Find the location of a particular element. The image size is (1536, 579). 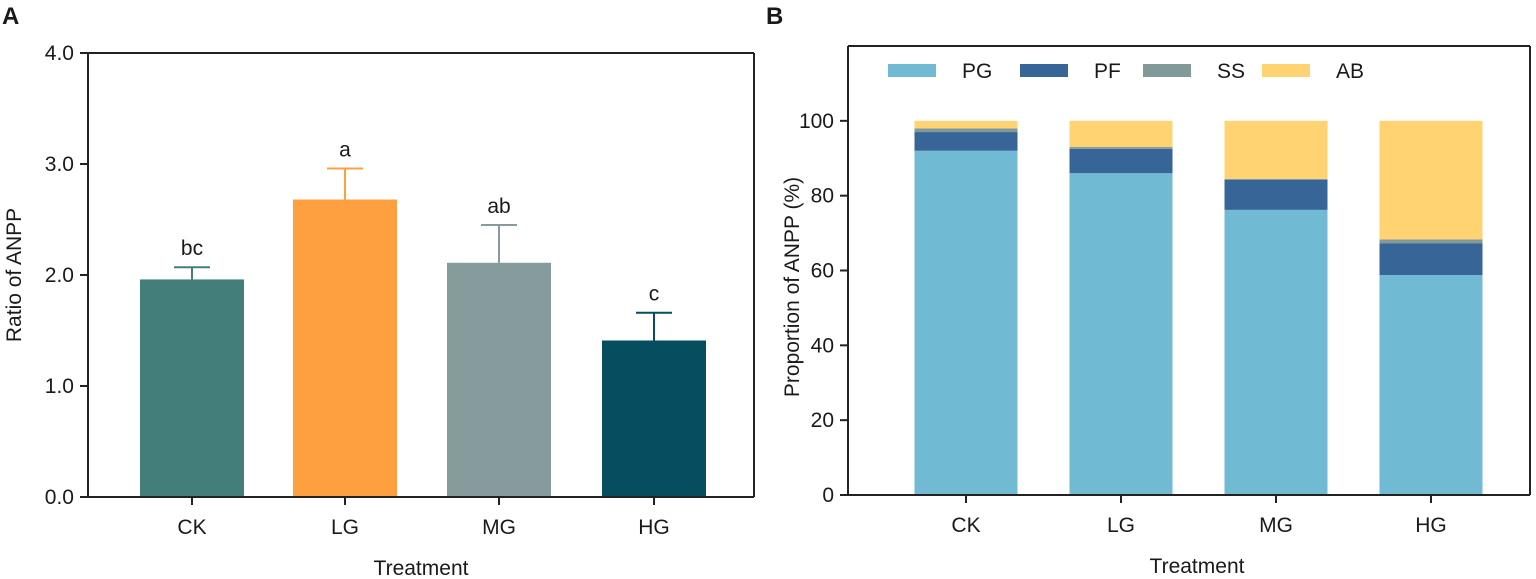

legend-label-pf: PF is located at coordinates (1107, 71).